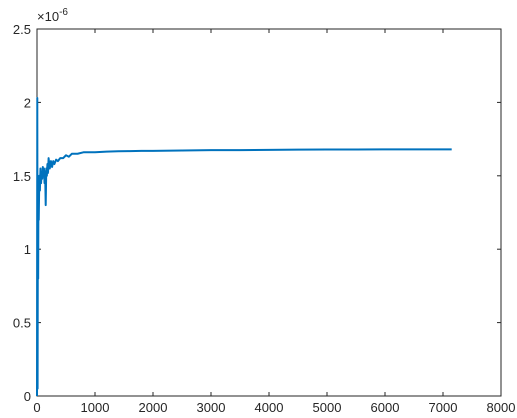 The image size is (517, 418). I want to click on y-tick-label: 0.5, so click(22, 323).